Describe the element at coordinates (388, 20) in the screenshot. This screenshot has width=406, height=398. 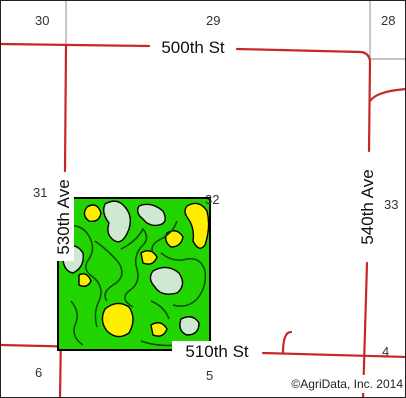
I see `section-28: 28` at that location.